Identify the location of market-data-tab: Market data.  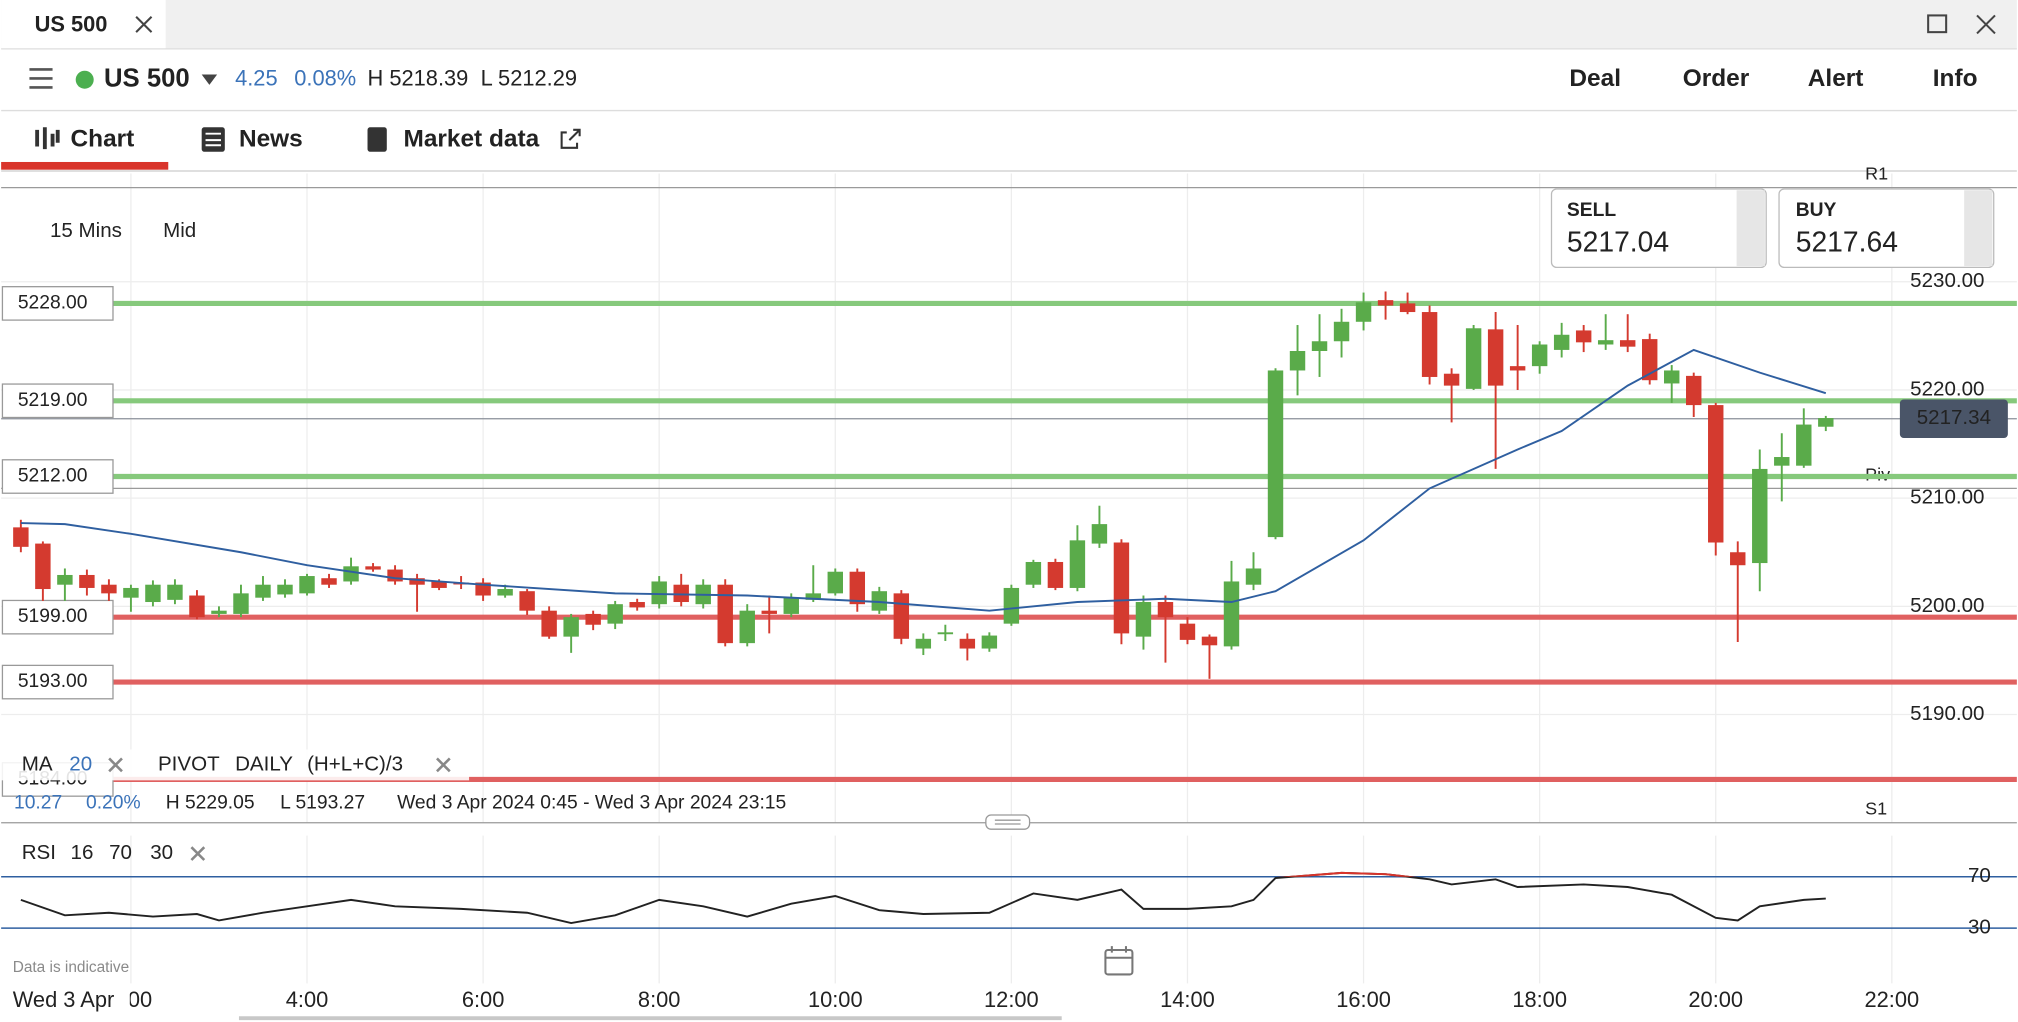
(472, 139).